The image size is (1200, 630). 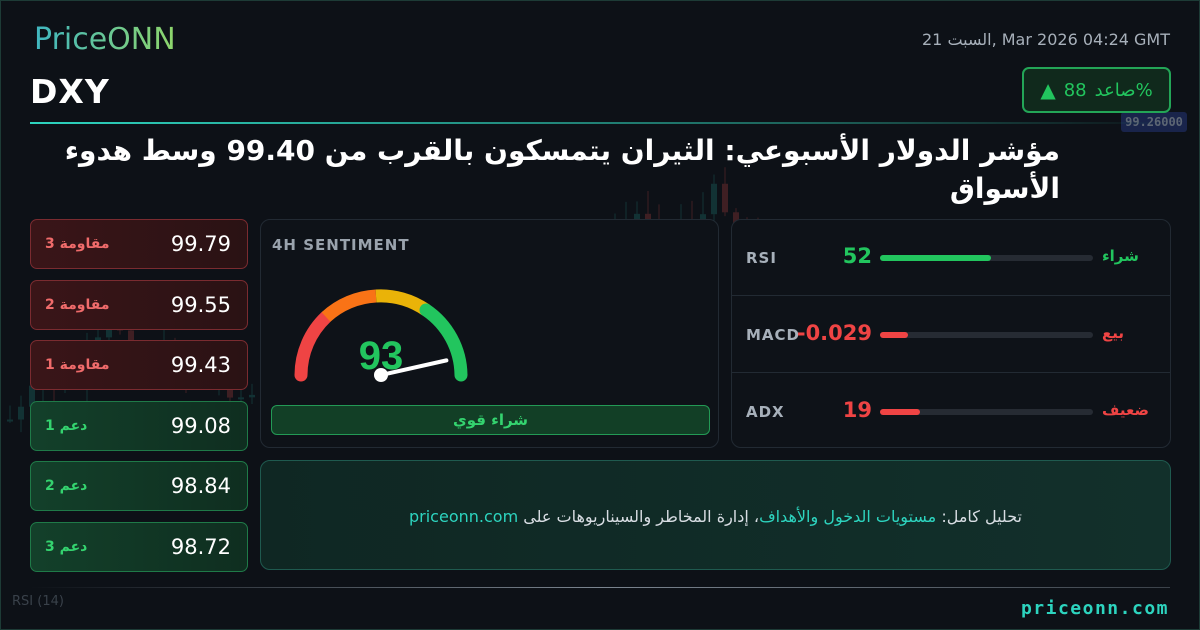 I want to click on level-label: مقاومة 3, so click(x=77, y=244).